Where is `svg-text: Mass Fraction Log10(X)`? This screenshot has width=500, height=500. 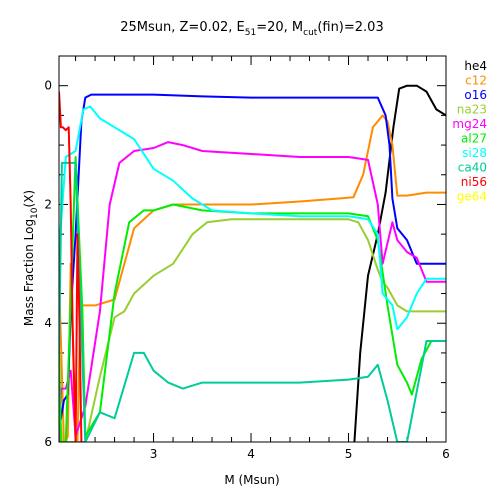
svg-text: Mass Fraction Log10(X) is located at coordinates (31, 258).